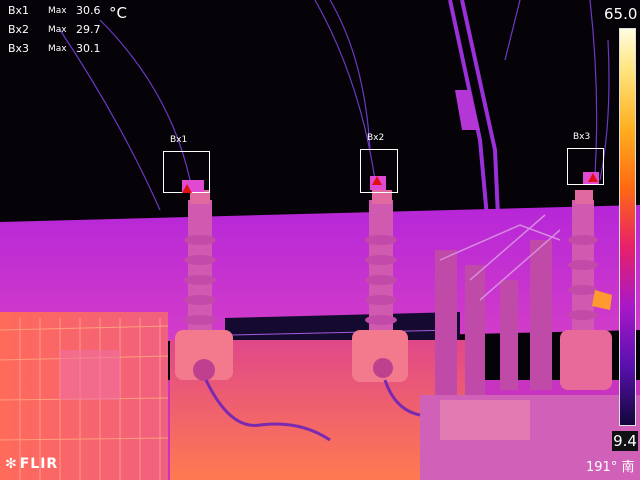  Describe the element at coordinates (39, 464) in the screenshot. I see `logo-text: FLIR` at that location.